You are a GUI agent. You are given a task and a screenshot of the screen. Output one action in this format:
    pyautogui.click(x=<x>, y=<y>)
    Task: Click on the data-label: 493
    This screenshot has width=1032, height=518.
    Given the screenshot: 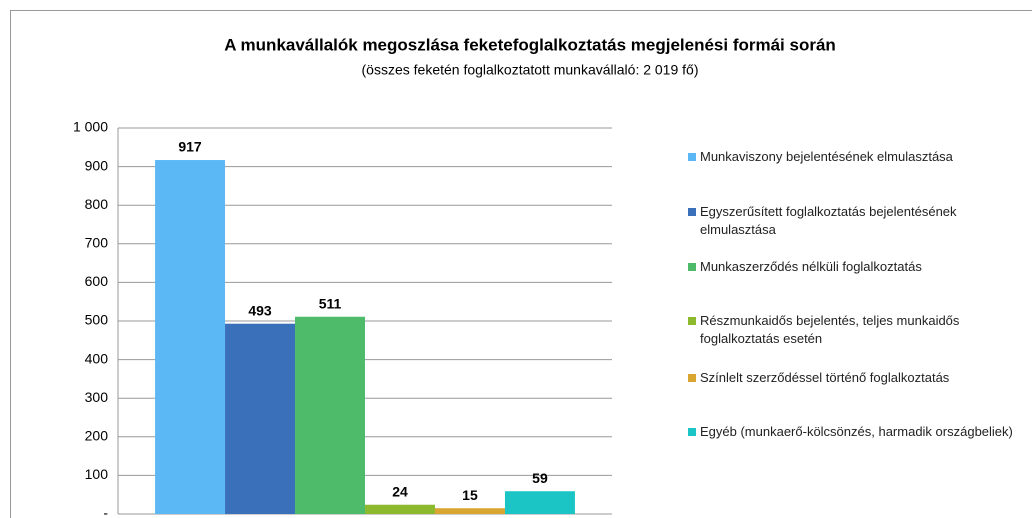 What is the action you would take?
    pyautogui.click(x=260, y=310)
    